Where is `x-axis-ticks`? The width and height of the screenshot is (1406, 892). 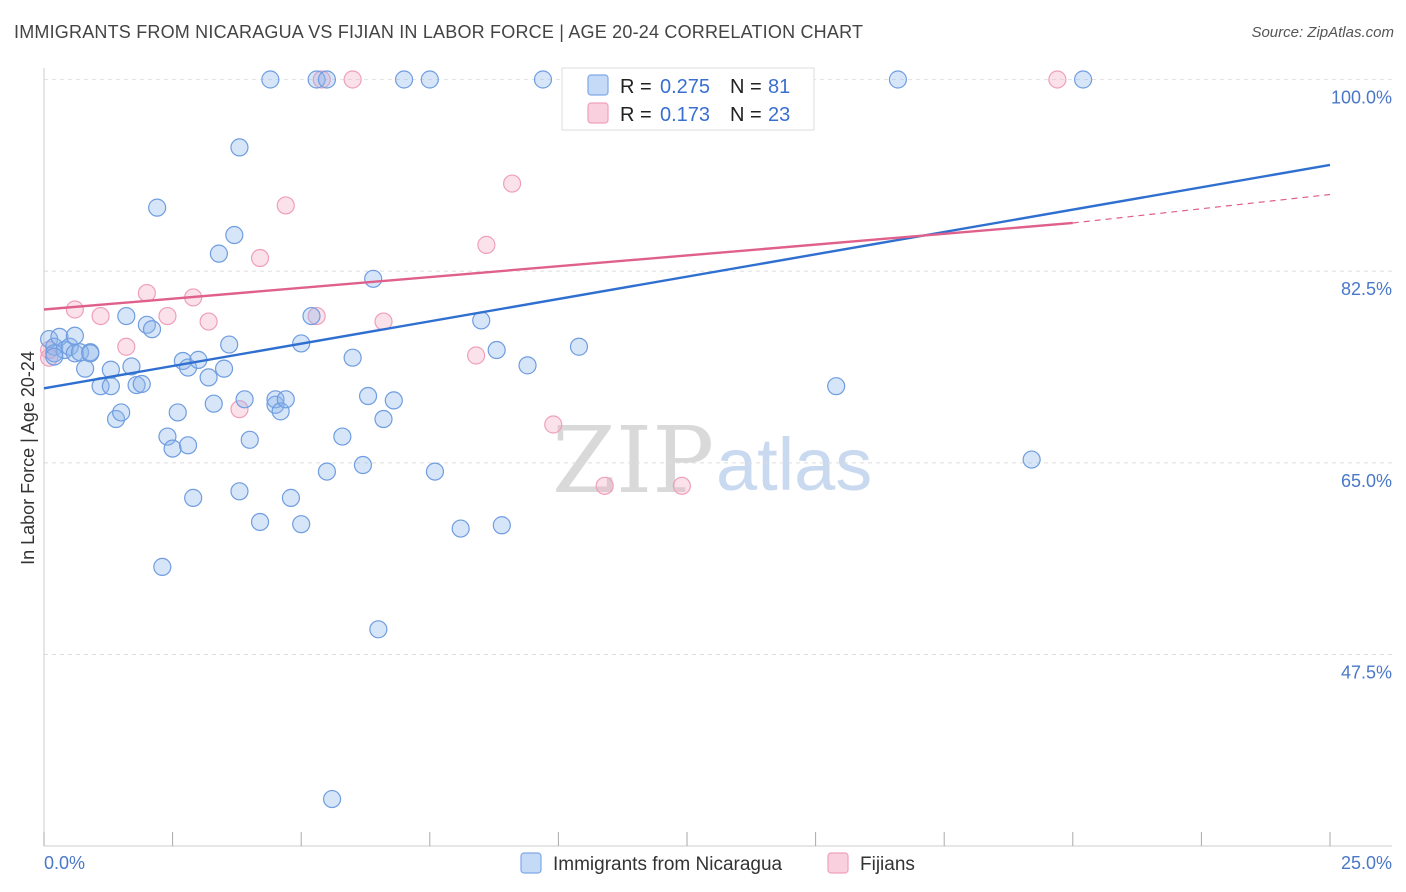
x-axis-ticks is located at coordinates (687, 839).